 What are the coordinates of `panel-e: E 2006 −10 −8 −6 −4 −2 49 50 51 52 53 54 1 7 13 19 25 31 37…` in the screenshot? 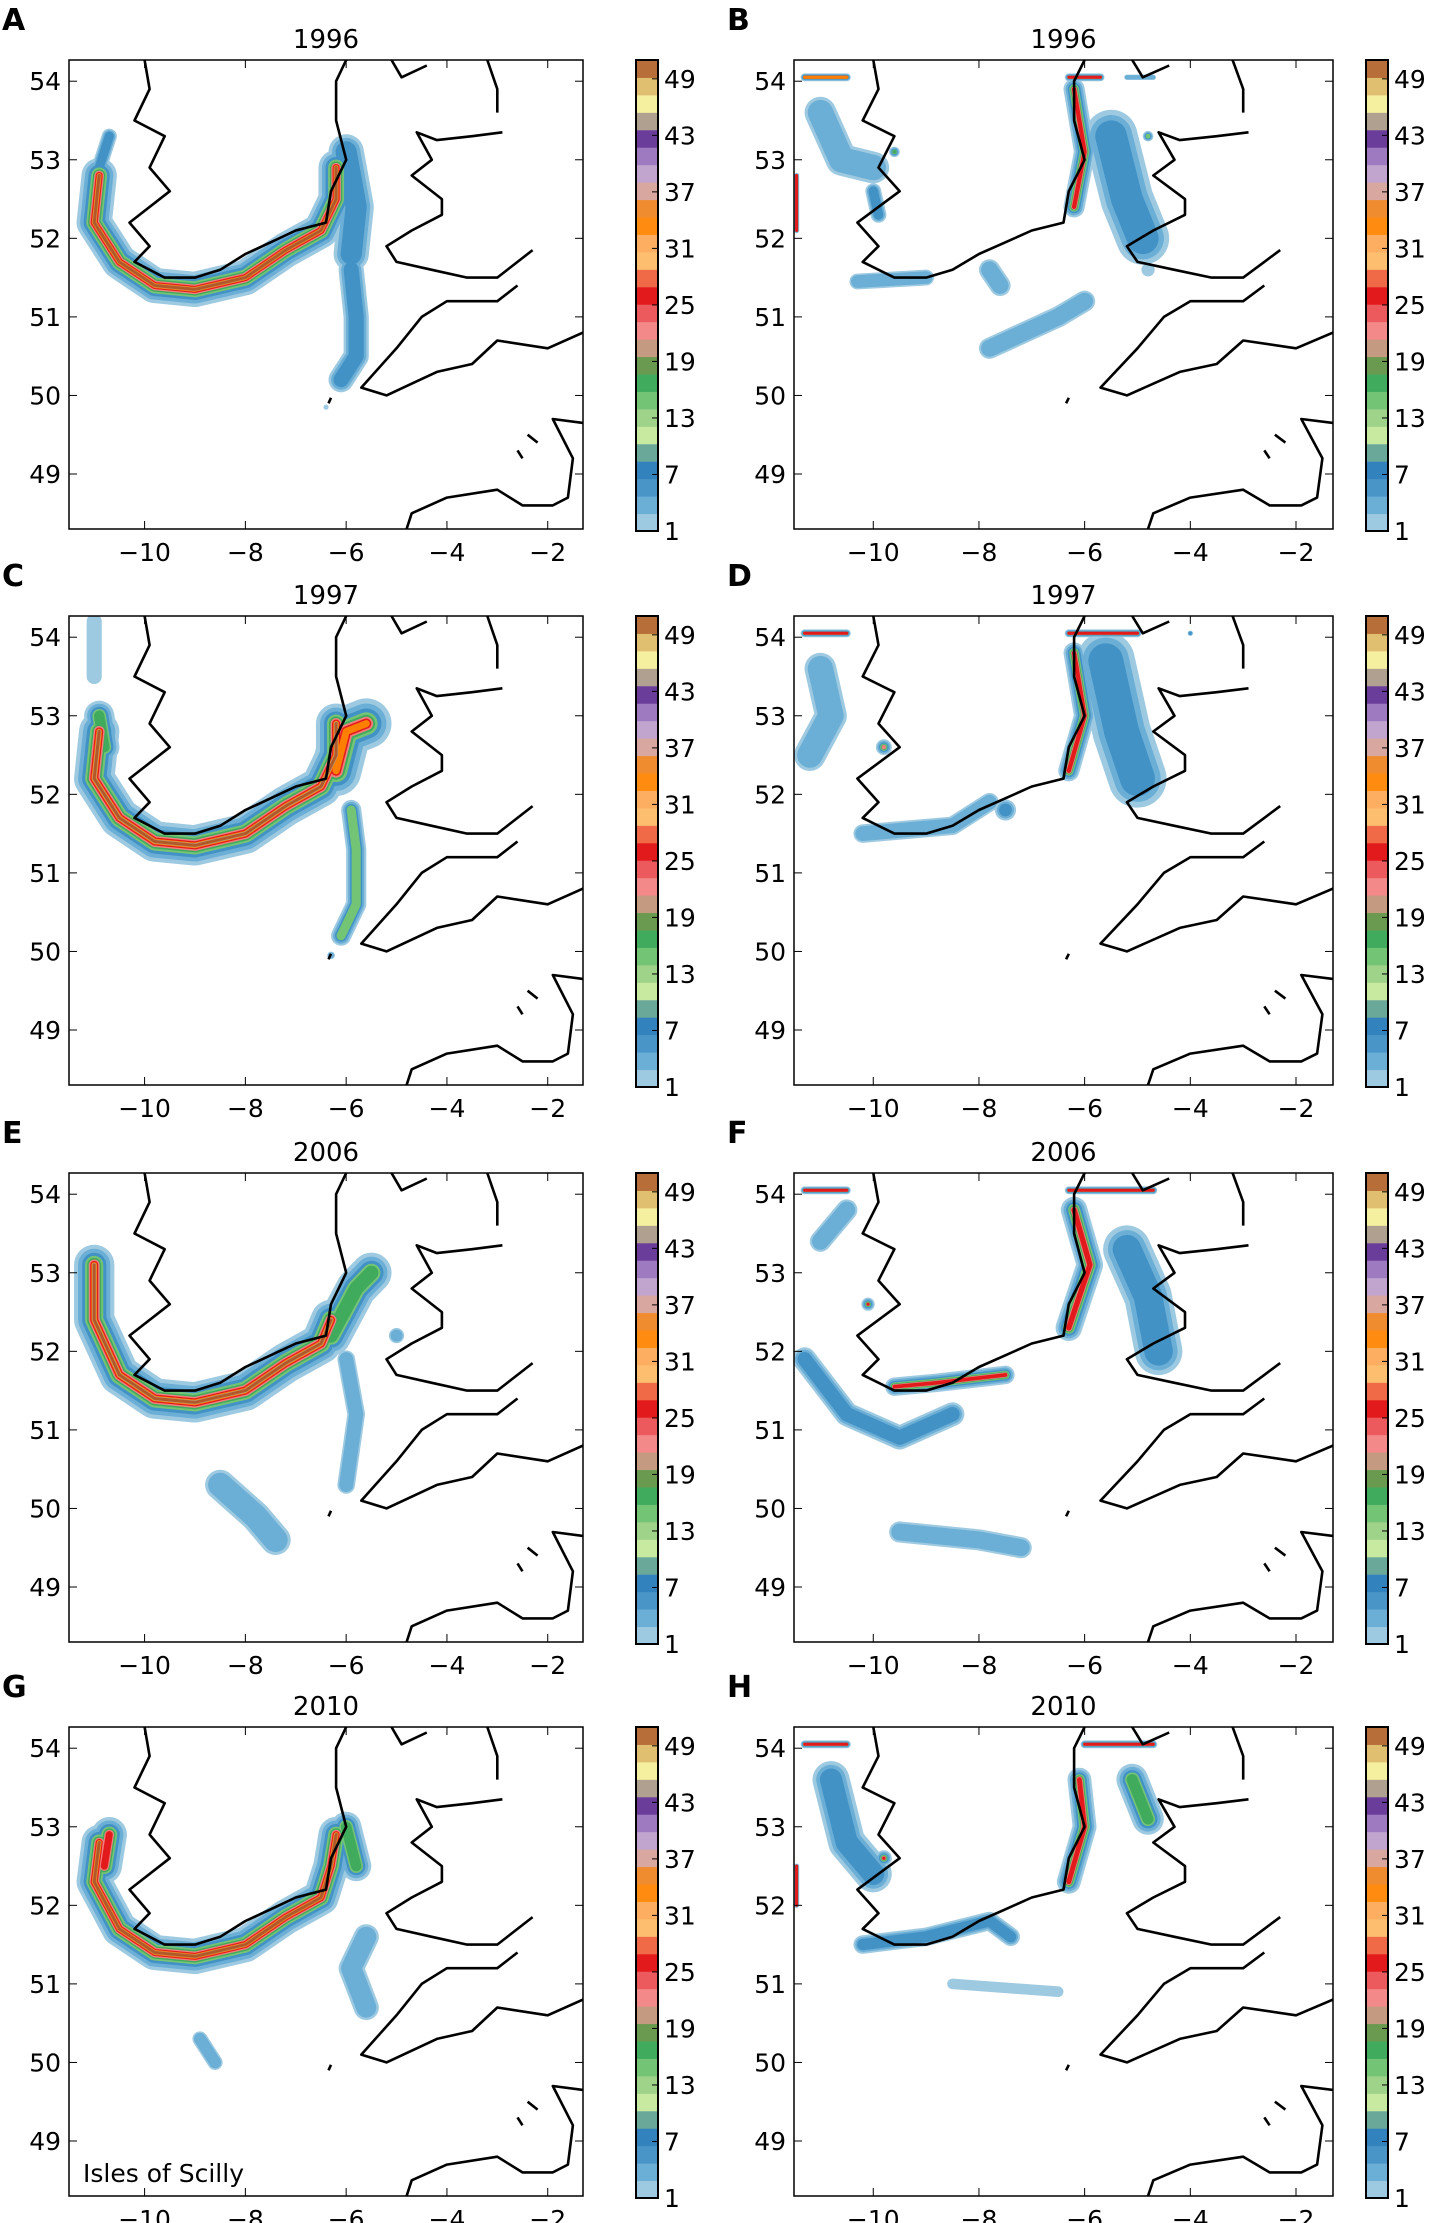 It's located at (349, 1398).